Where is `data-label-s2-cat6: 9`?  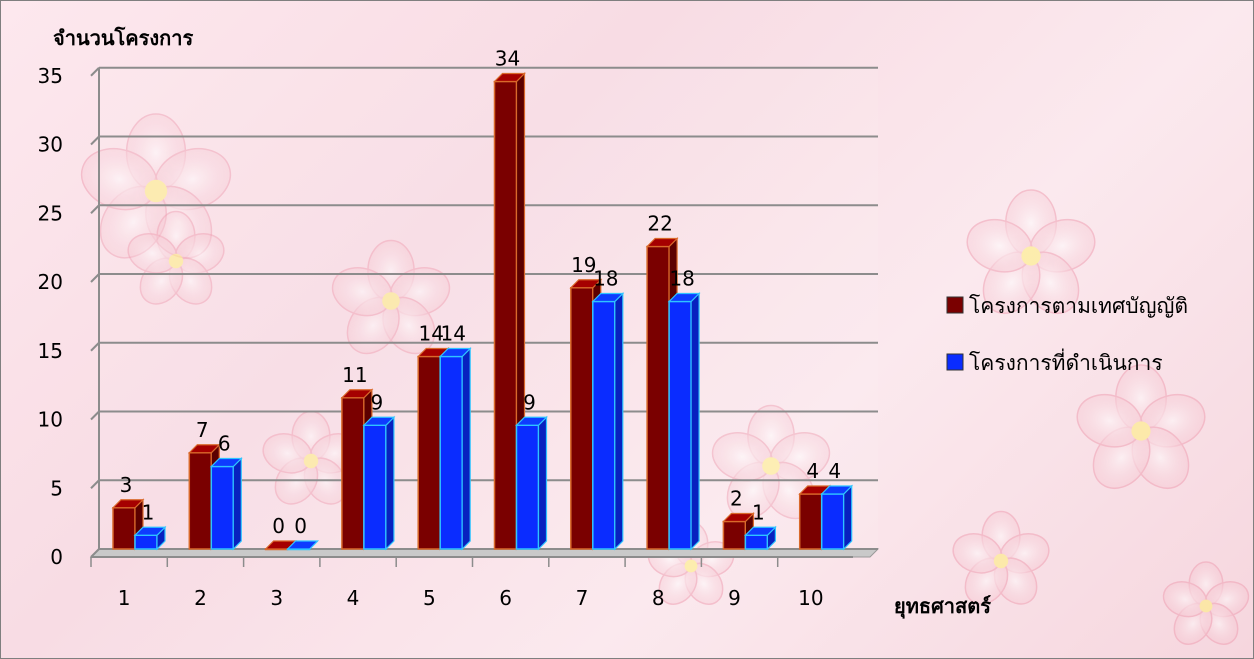
data-label-s2-cat6: 9 is located at coordinates (529, 402).